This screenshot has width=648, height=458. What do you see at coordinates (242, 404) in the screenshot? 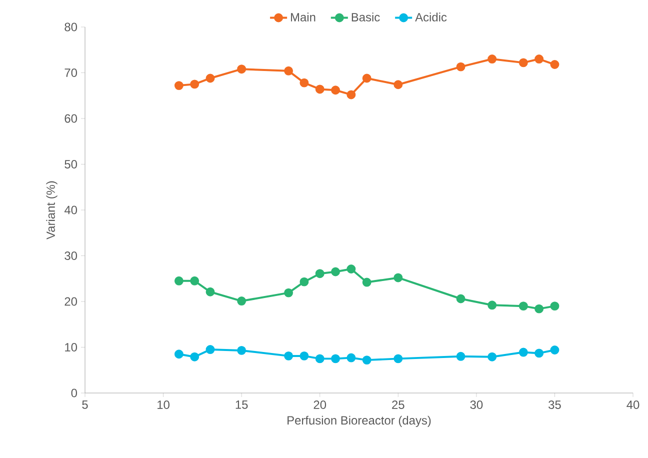
I see `x-tick-label: 15` at bounding box center [242, 404].